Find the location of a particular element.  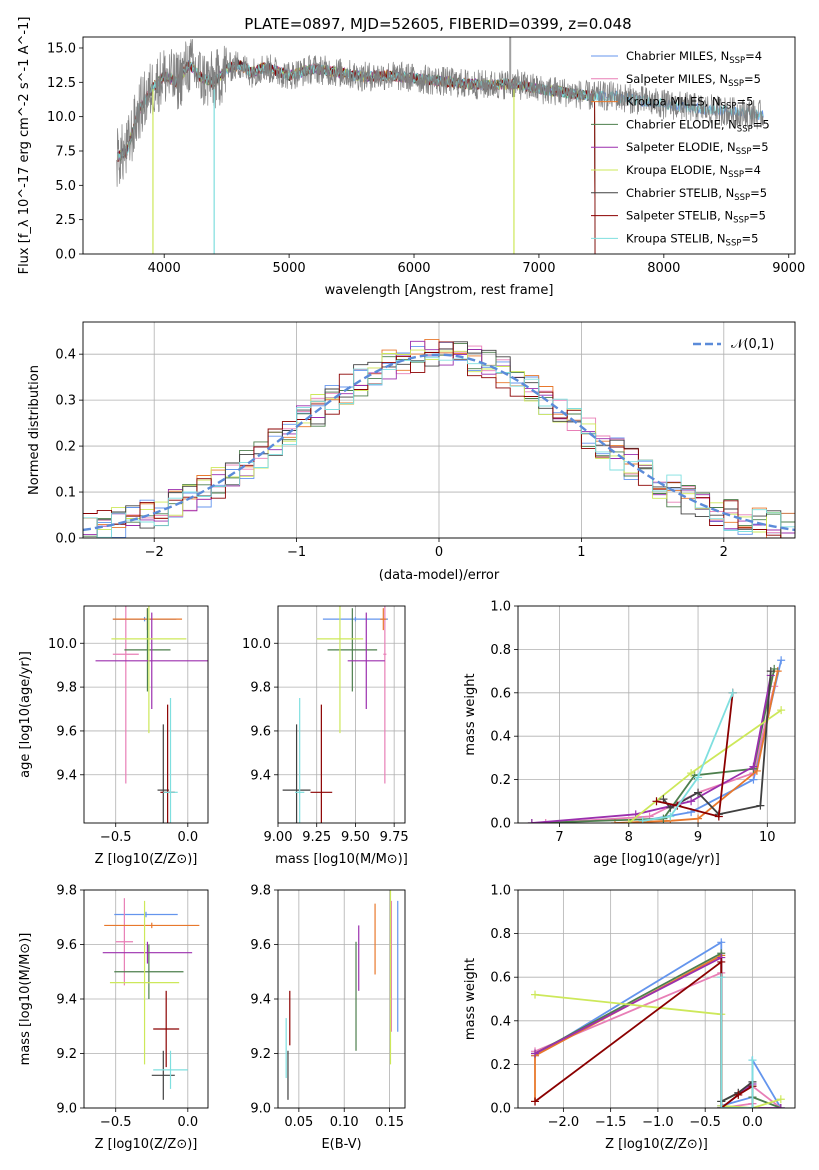

x-tick-label: 9000 is located at coordinates (788, 268).